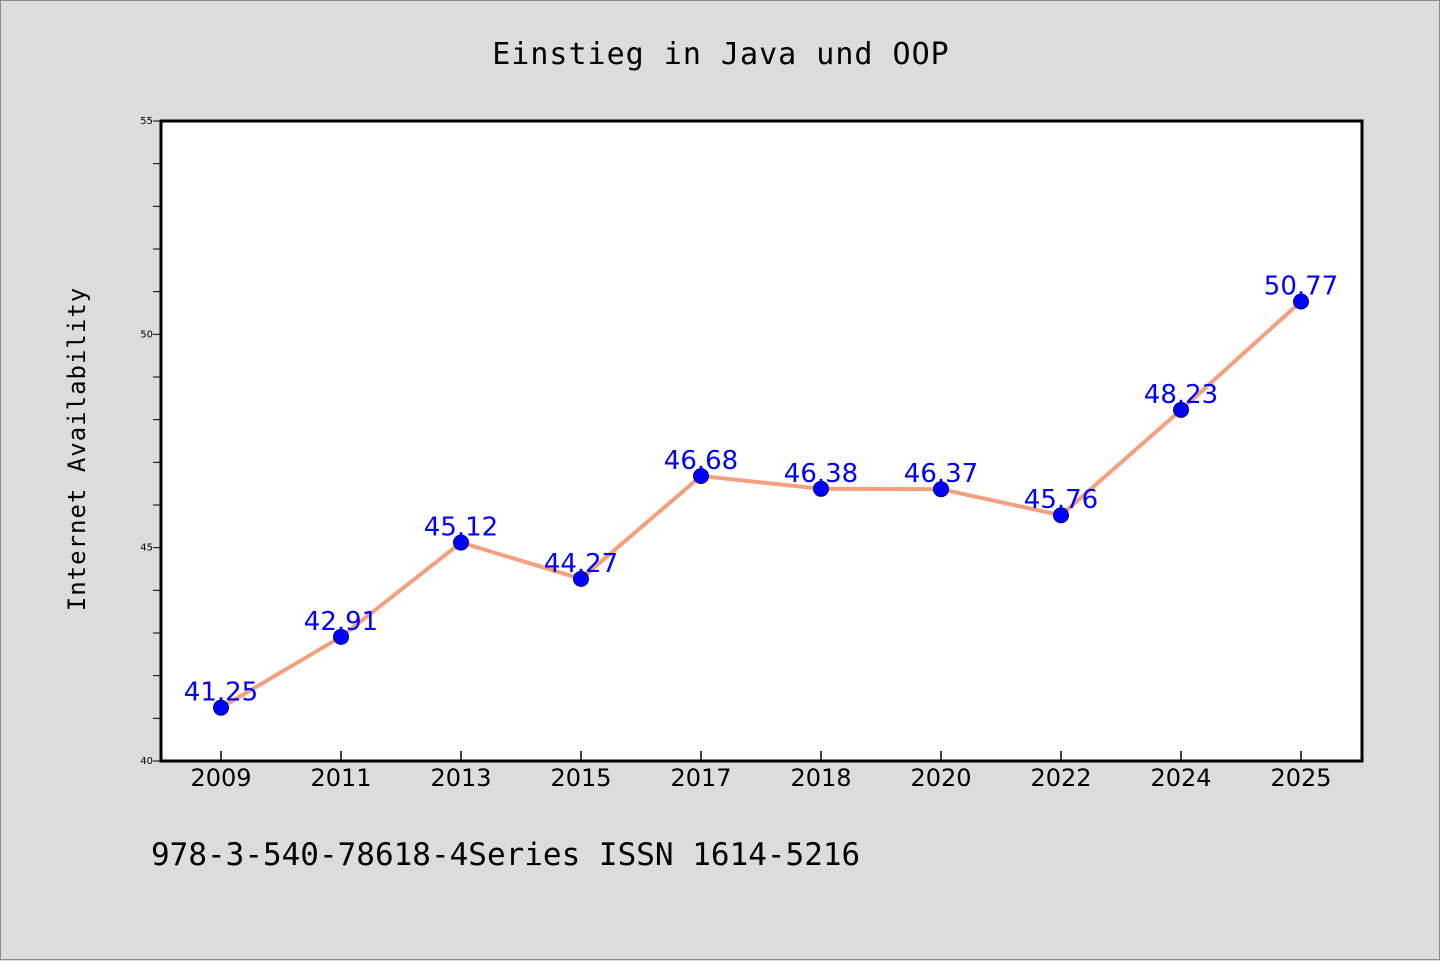 This screenshot has width=1440, height=961. Describe the element at coordinates (1060, 778) in the screenshot. I see `x-tick-label: 2022` at that location.